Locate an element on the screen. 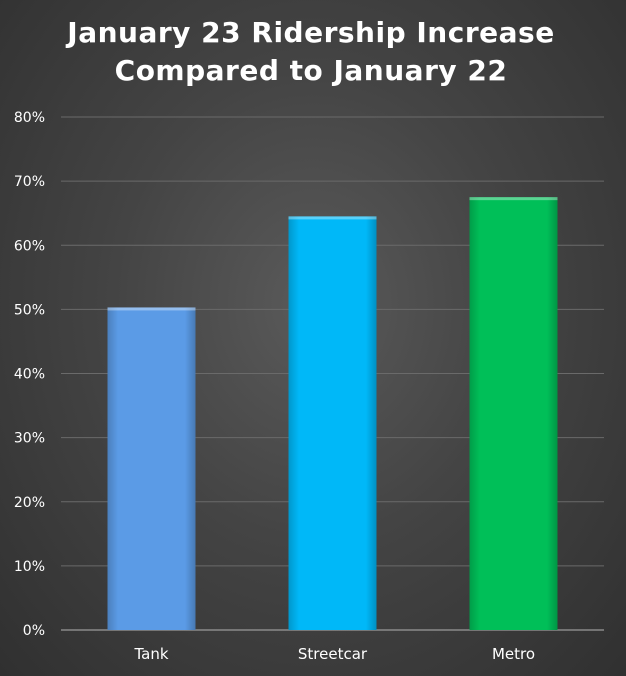 The height and width of the screenshot is (676, 626). y-tick-label: 40% is located at coordinates (29, 375).